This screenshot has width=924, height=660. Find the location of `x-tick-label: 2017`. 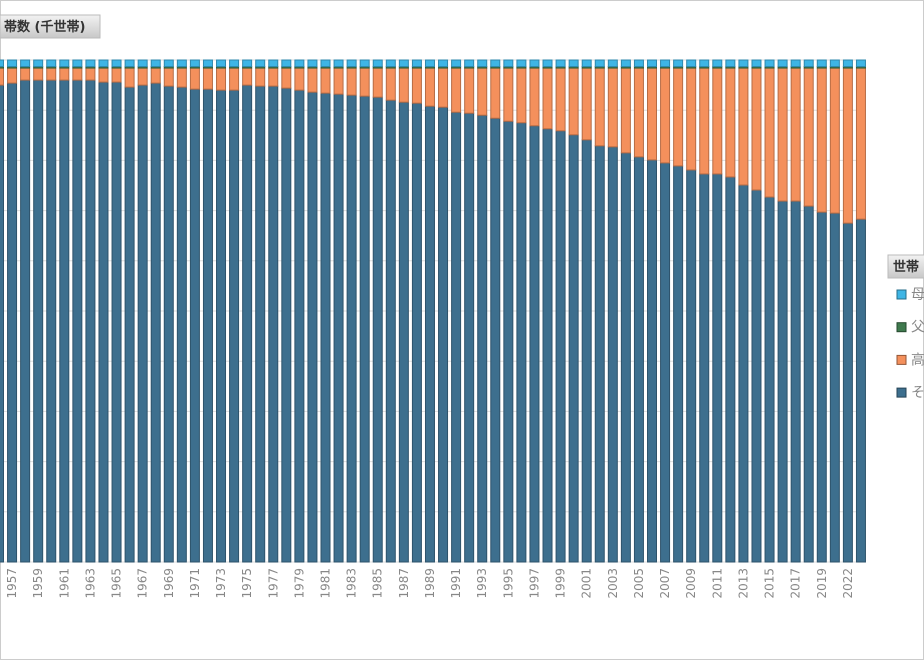

x-tick-label: 2017 is located at coordinates (796, 583).